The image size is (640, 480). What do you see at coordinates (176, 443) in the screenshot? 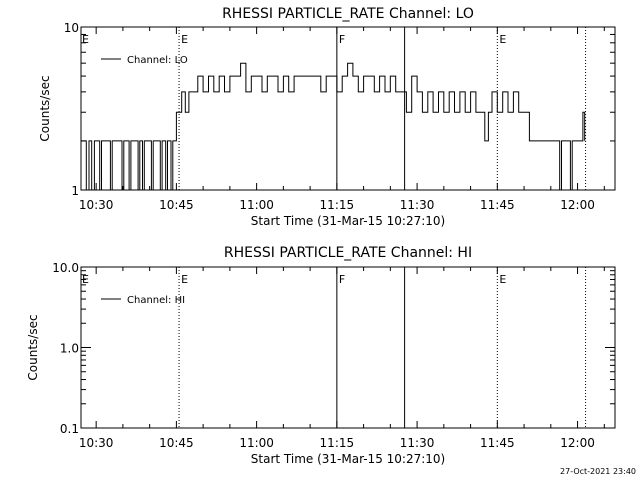
I see `panel2-x-tick-label: 10:45` at bounding box center [176, 443].